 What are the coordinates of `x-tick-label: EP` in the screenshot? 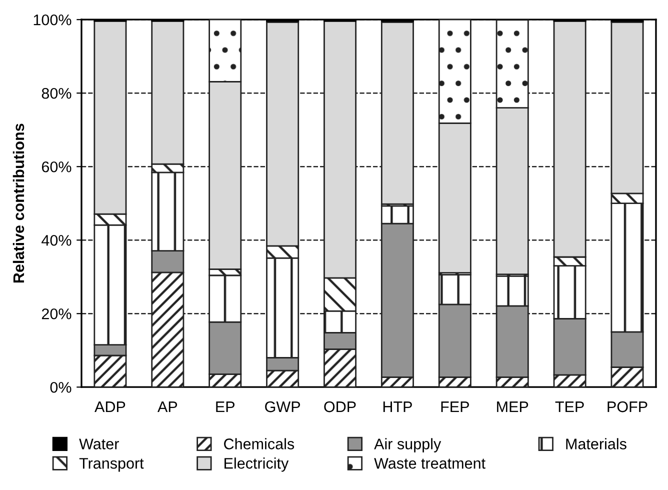 It's located at (225, 407).